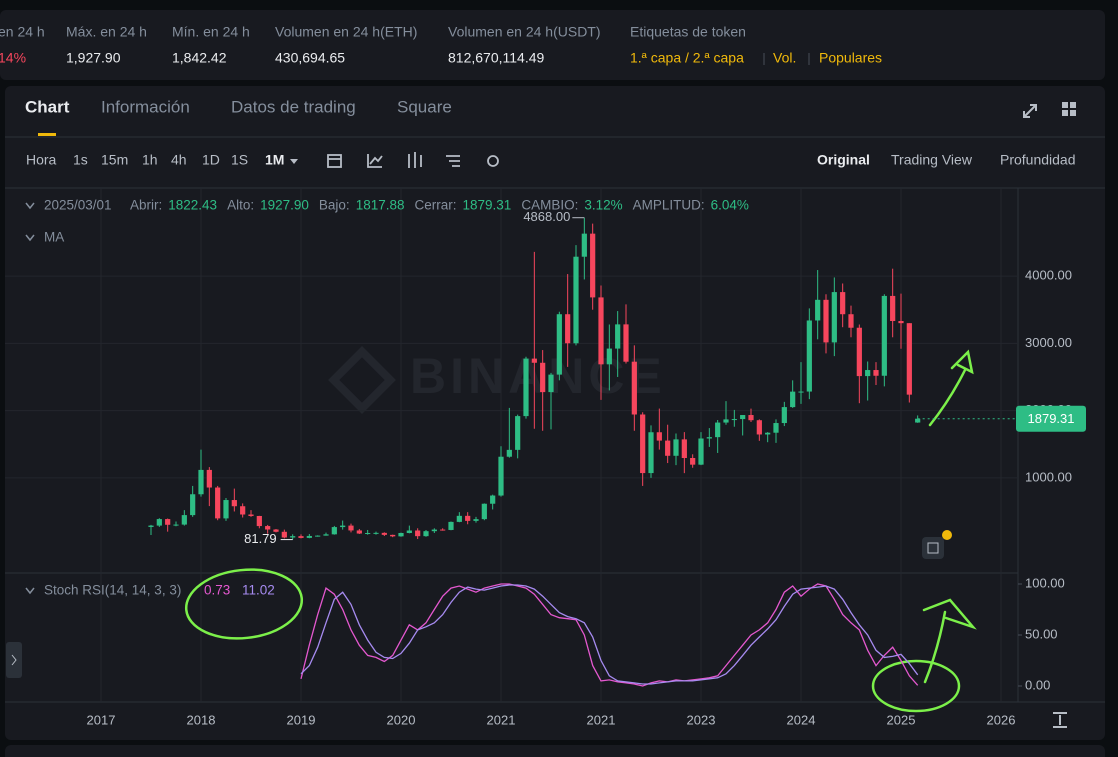 Image resolution: width=1118 pixels, height=757 pixels. Describe the element at coordinates (549, 205) in the screenshot. I see `legend-label: CAMBIO:` at that location.